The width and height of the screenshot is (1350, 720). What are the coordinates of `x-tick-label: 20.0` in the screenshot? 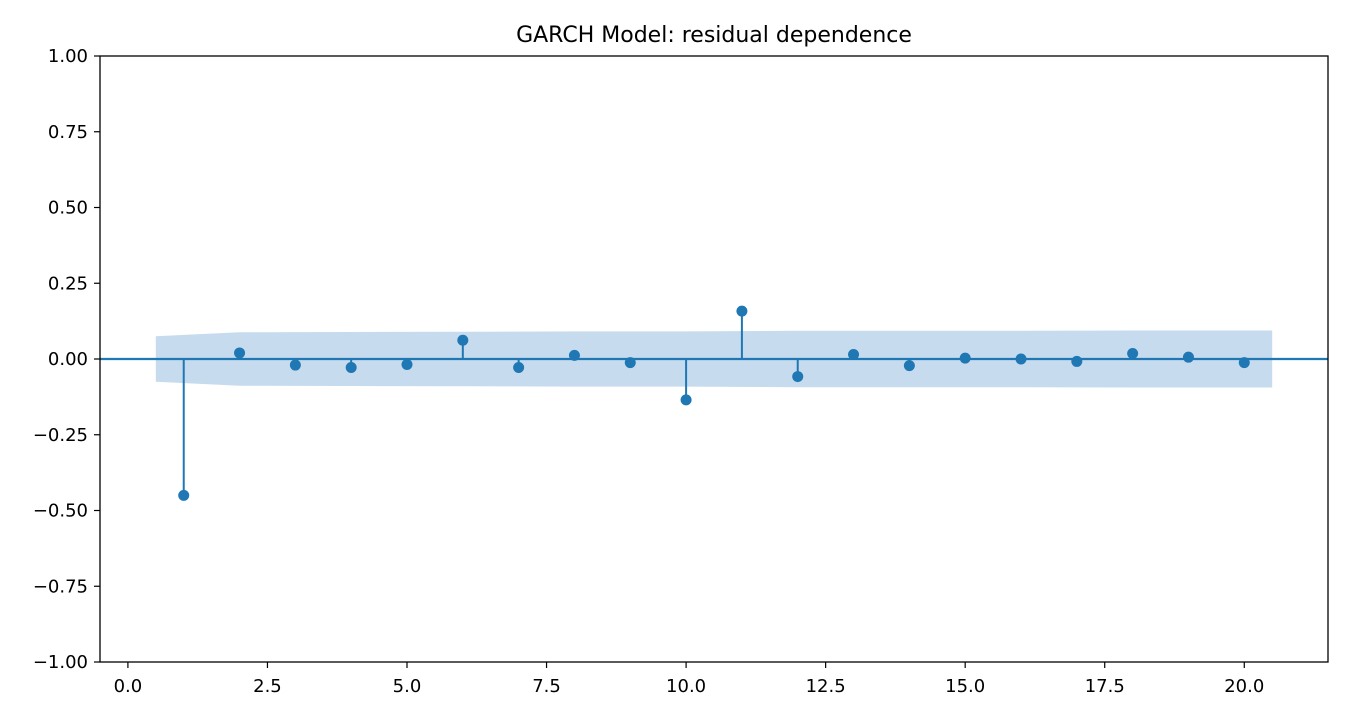 It's located at (1244, 686).